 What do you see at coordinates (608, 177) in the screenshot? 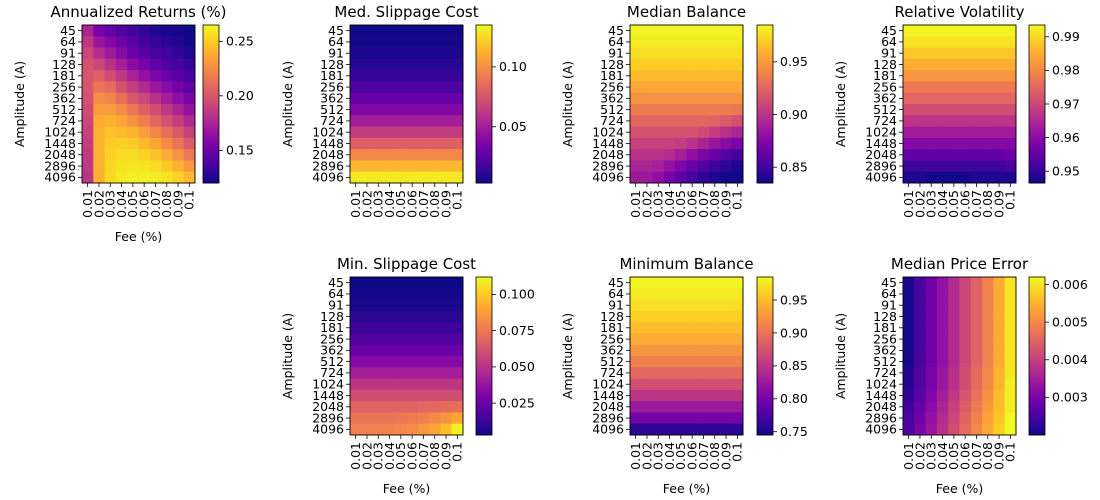
I see `y-tick-label: 4096` at bounding box center [608, 177].